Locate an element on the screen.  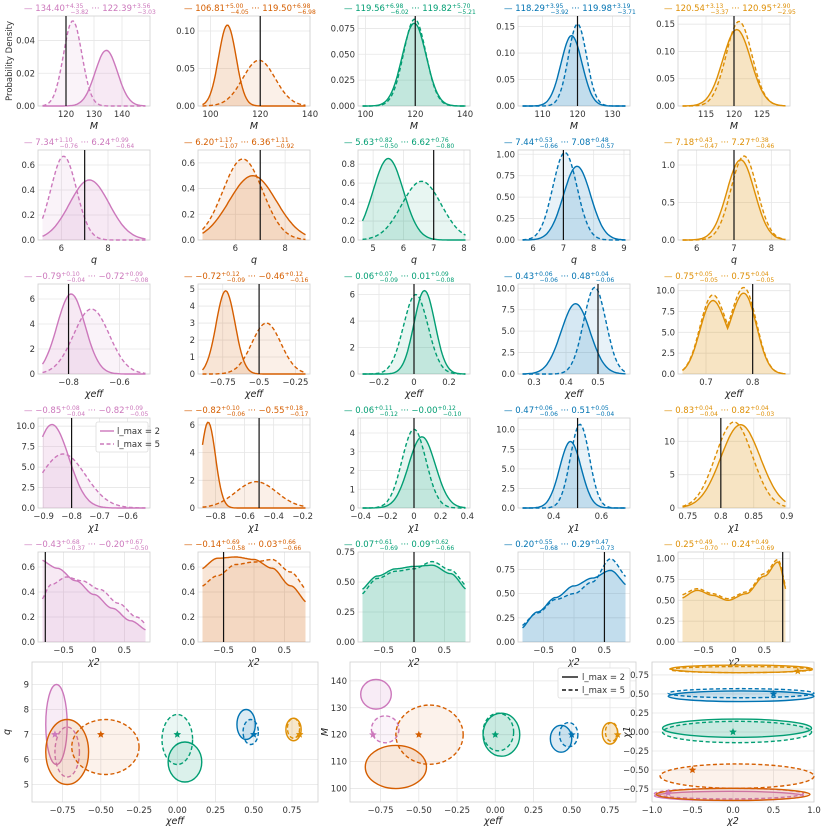
y-tick-label: 1.00 is located at coordinates (505, 155).